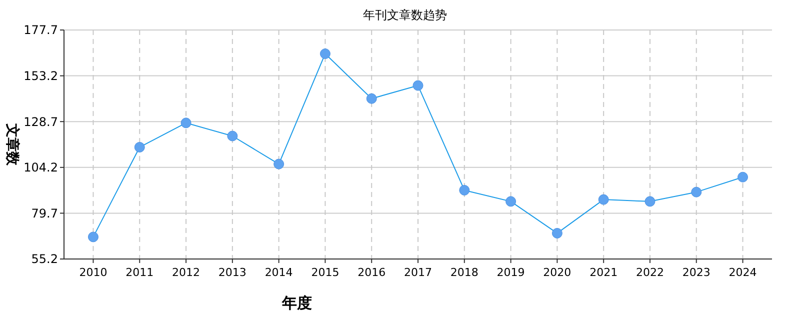 This screenshot has width=798, height=330. I want to click on x-tick-label: 2010, so click(93, 272).